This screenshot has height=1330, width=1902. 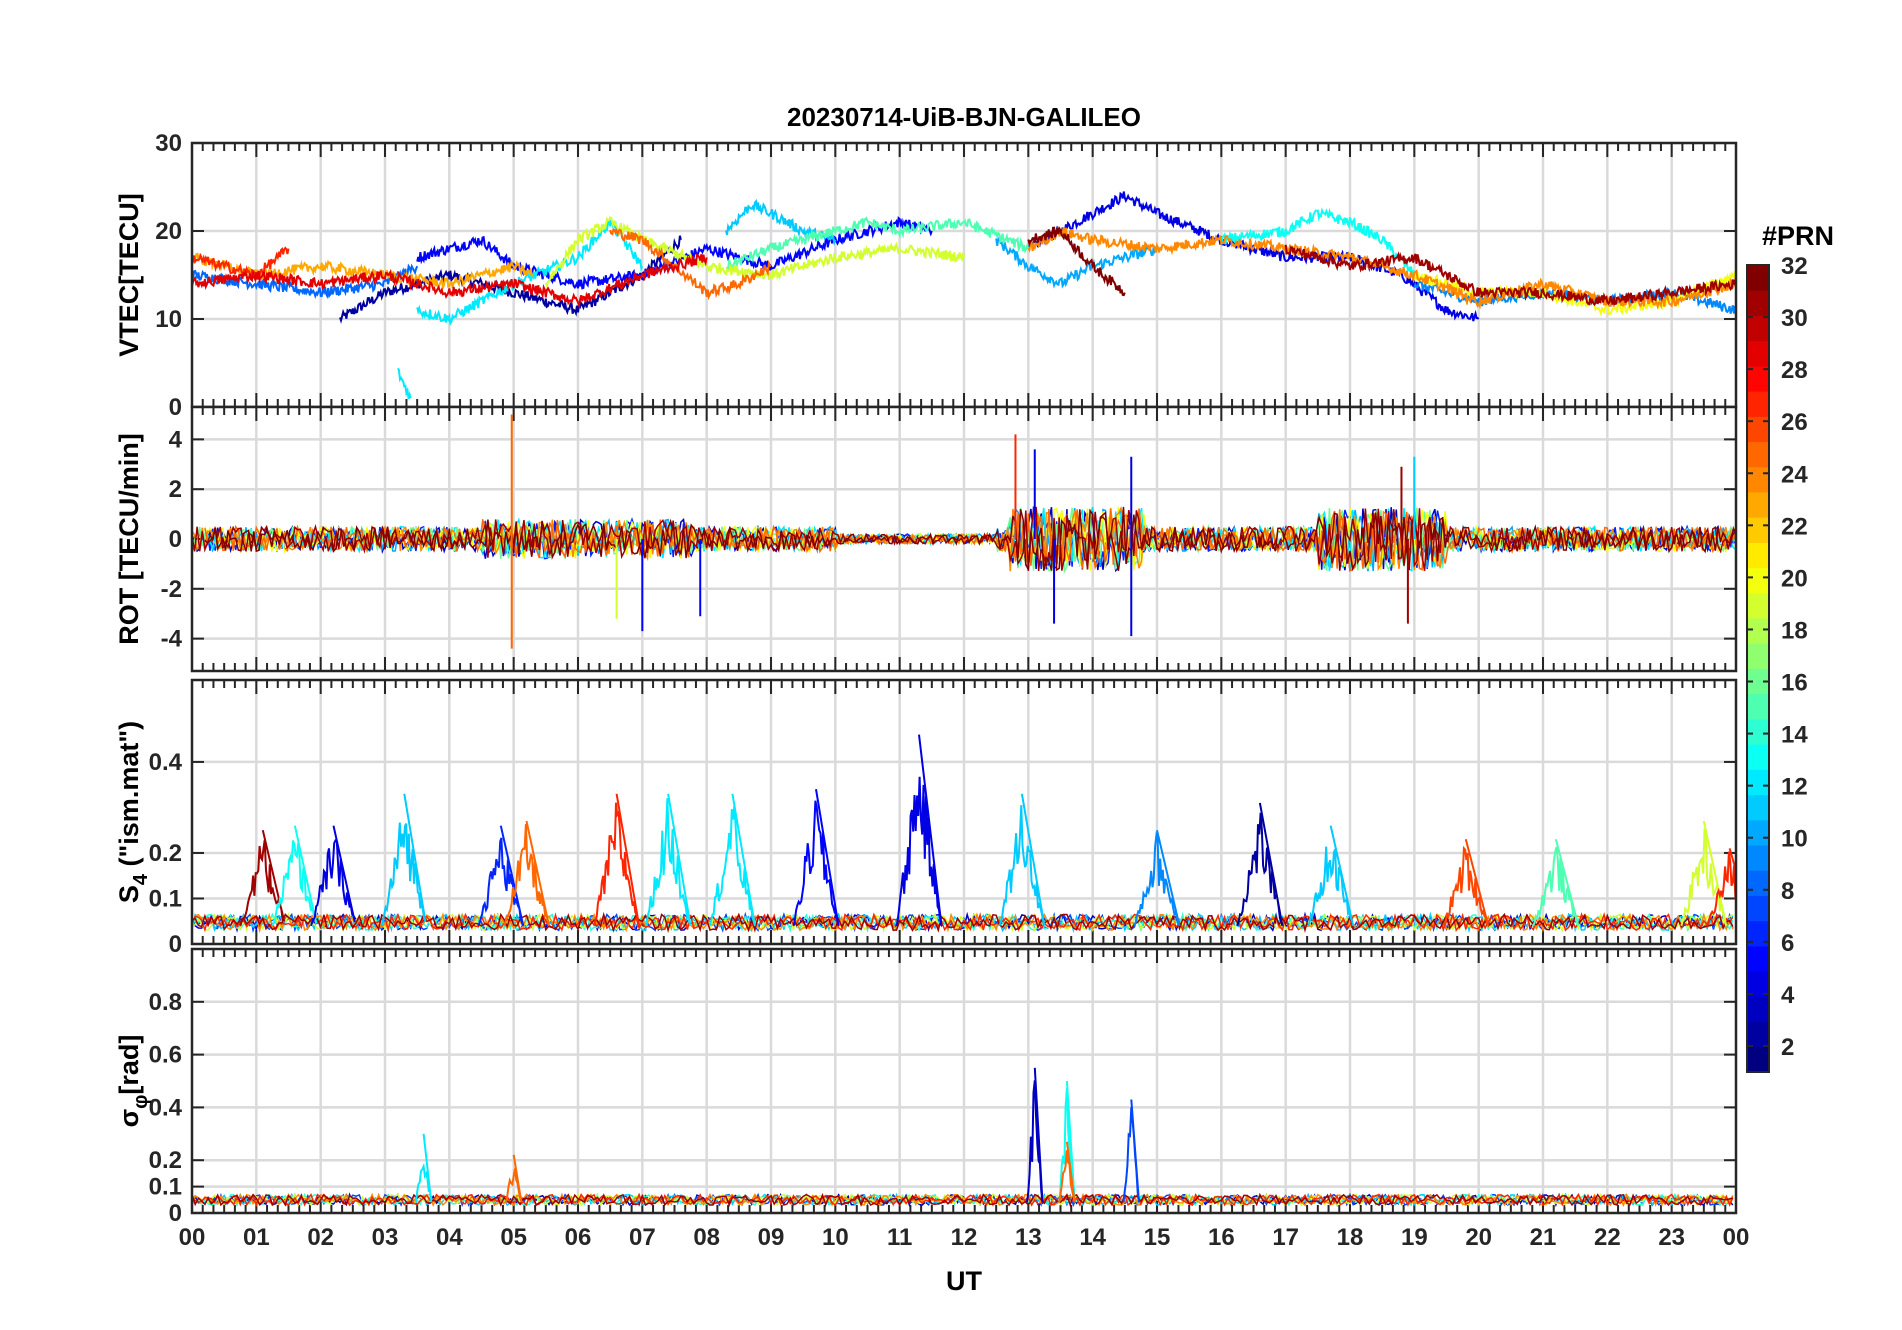 What do you see at coordinates (964, 117) in the screenshot?
I see `chart-title: 20230714-UiB-BJN-GALILEO` at bounding box center [964, 117].